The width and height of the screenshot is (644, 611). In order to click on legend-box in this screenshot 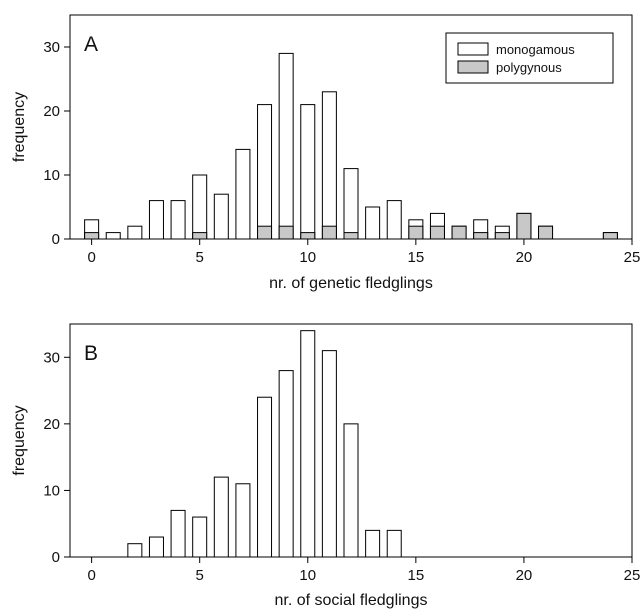, I will do `click(529, 58)`.